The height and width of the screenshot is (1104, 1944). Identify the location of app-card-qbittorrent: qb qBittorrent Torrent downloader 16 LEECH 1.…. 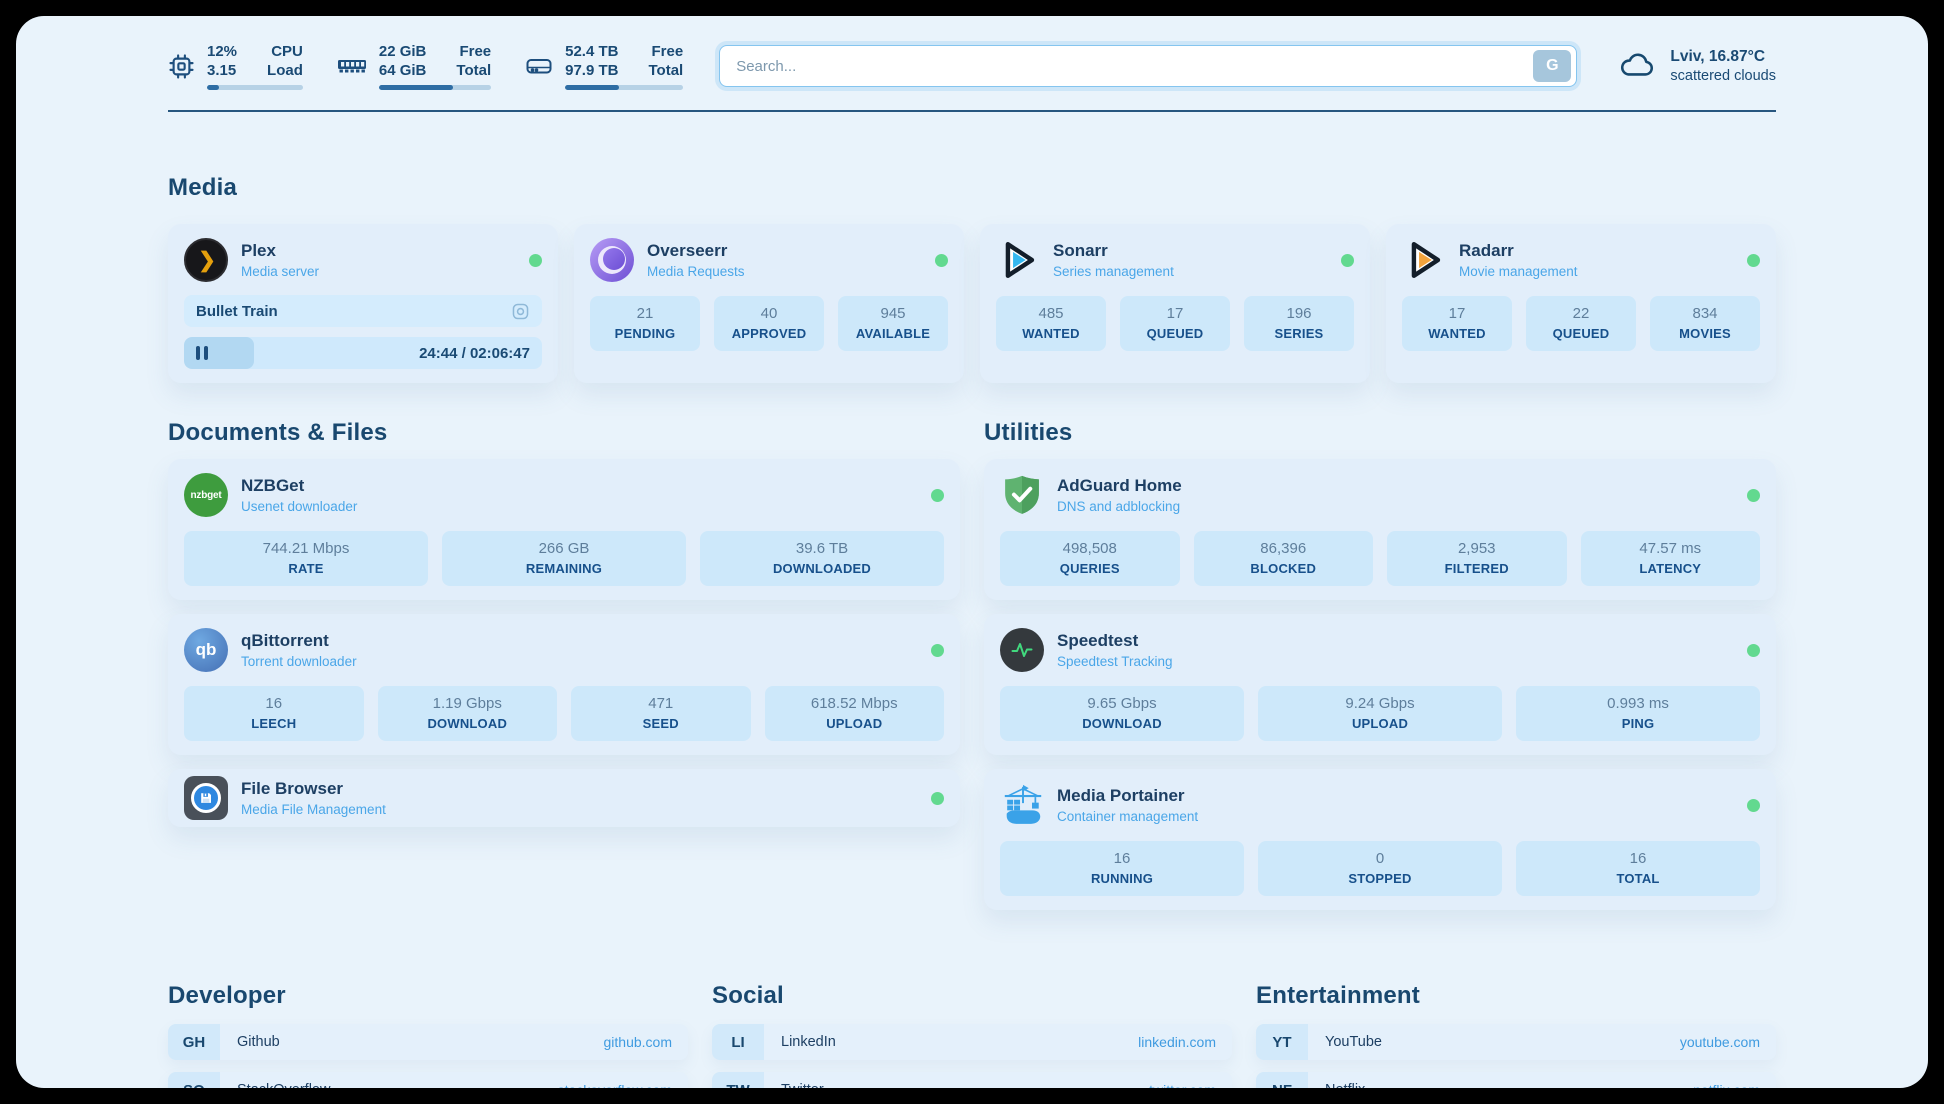
(564, 684).